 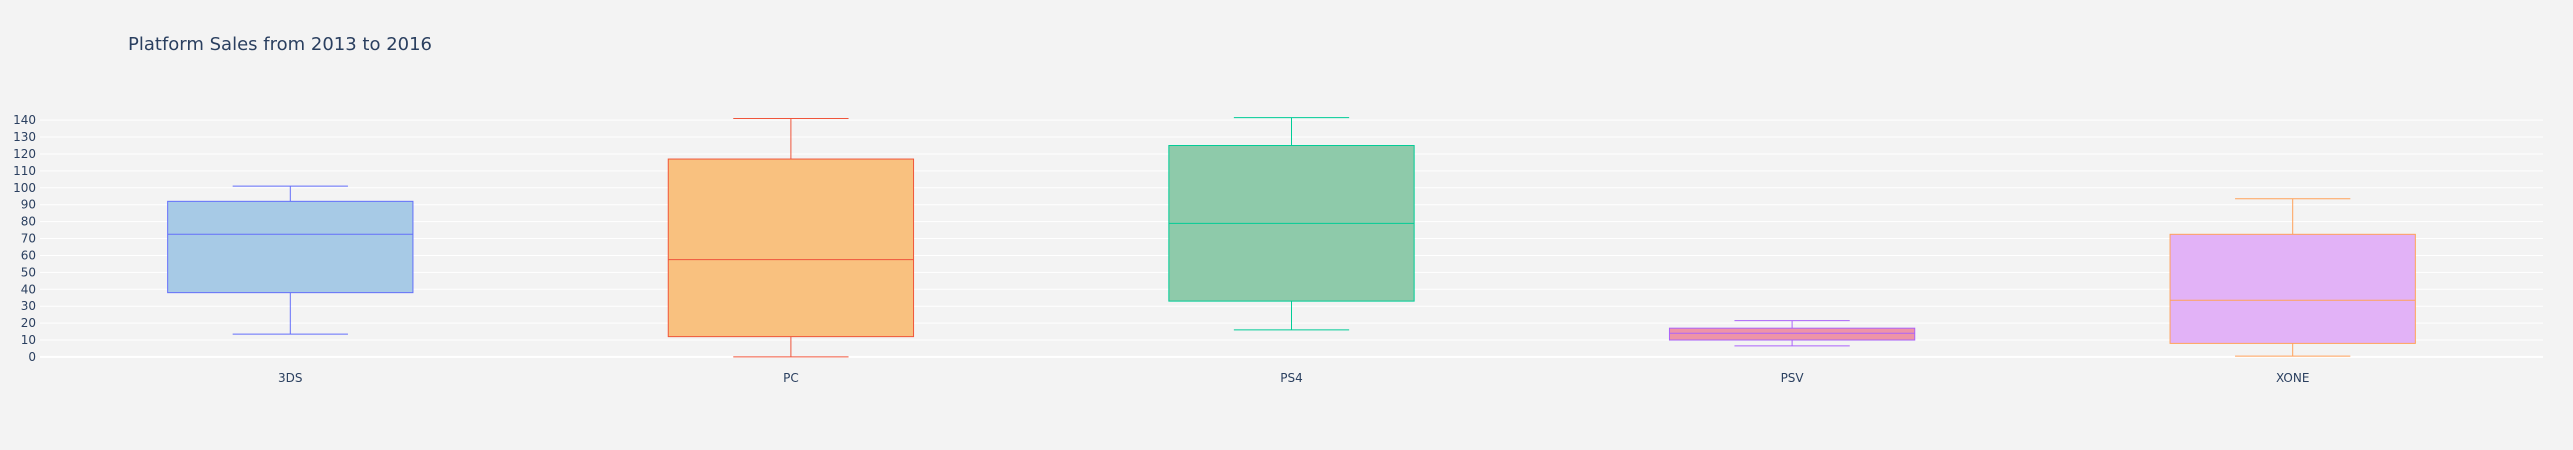 I want to click on y-axis: 0 10 20 30 40 50 60 70 80 90 100 110 120 130 140, so click(x=24, y=238).